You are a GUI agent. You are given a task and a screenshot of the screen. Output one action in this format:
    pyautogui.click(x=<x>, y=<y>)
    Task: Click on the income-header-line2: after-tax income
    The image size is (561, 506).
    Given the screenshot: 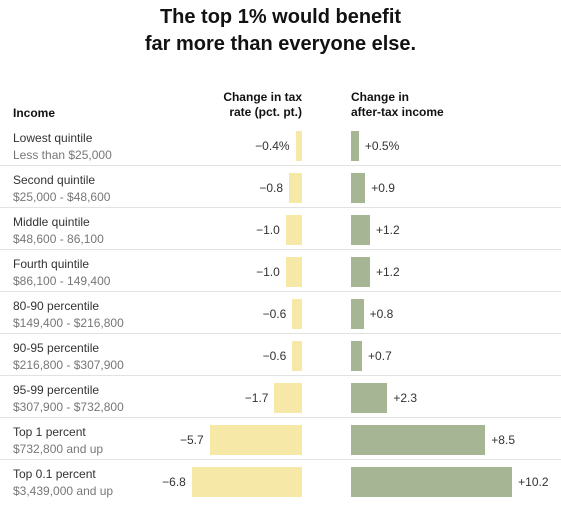 What is the action you would take?
    pyautogui.click(x=397, y=112)
    